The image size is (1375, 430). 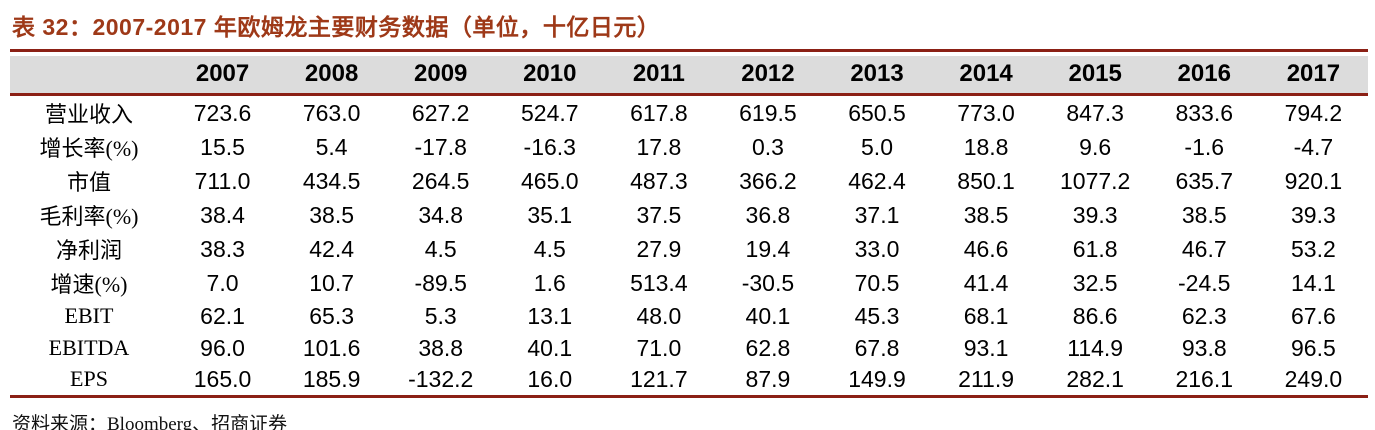 What do you see at coordinates (768, 282) in the screenshot?
I see `value-cell: -30.5` at bounding box center [768, 282].